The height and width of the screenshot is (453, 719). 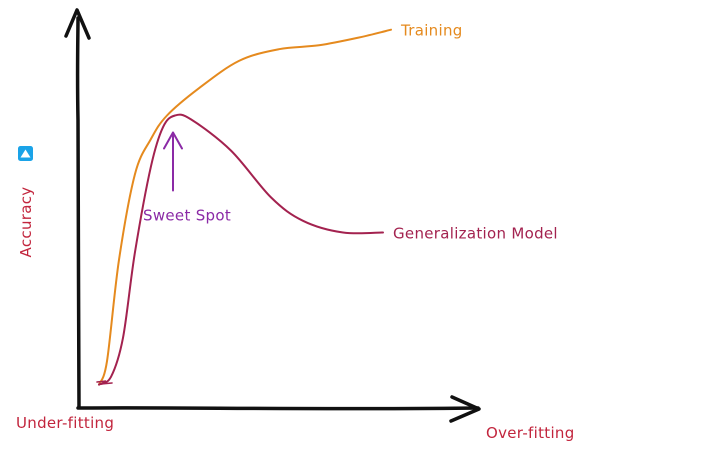 What do you see at coordinates (173, 161) in the screenshot?
I see `sweet-spot-arrow` at bounding box center [173, 161].